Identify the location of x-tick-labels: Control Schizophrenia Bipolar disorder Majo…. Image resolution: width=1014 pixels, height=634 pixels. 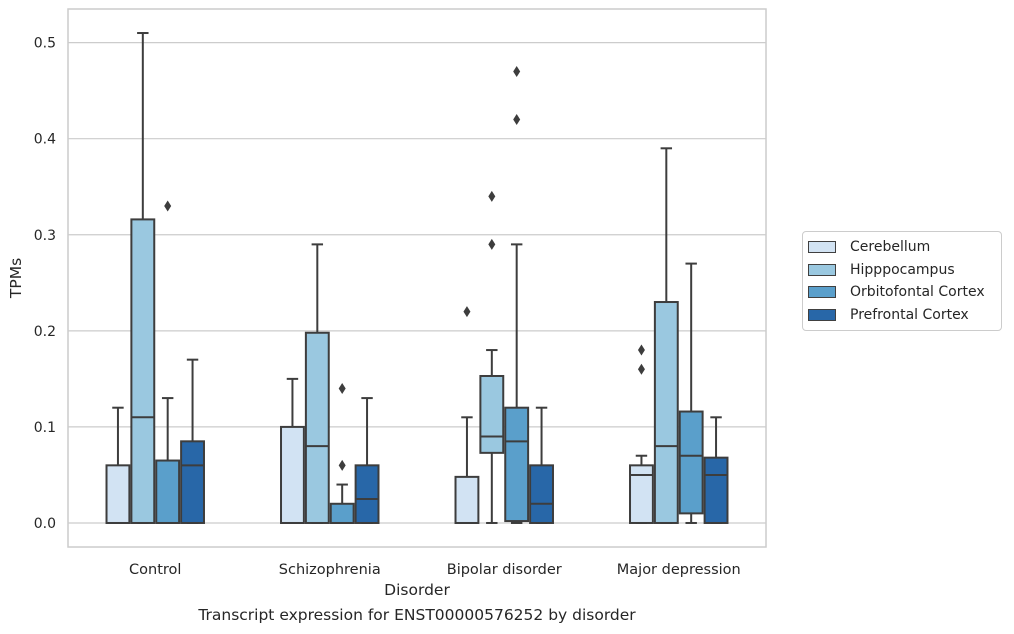
(435, 570).